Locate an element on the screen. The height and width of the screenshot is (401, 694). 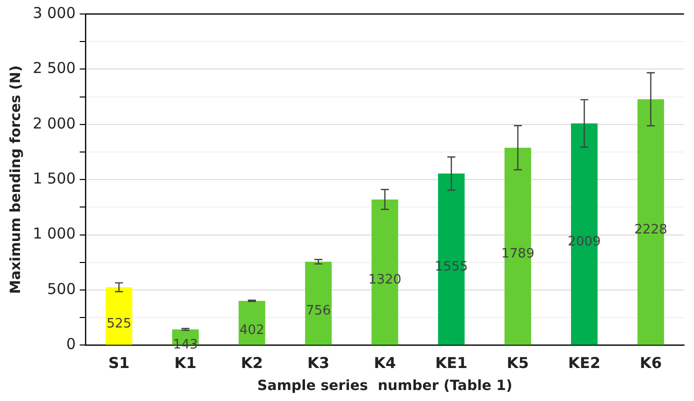
x-tick-label: KE2 is located at coordinates (584, 363).